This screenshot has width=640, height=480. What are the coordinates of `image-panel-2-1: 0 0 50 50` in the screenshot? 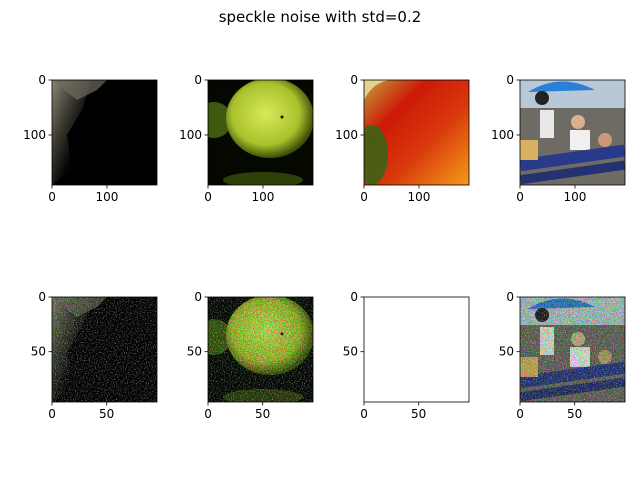 It's located at (94, 355).